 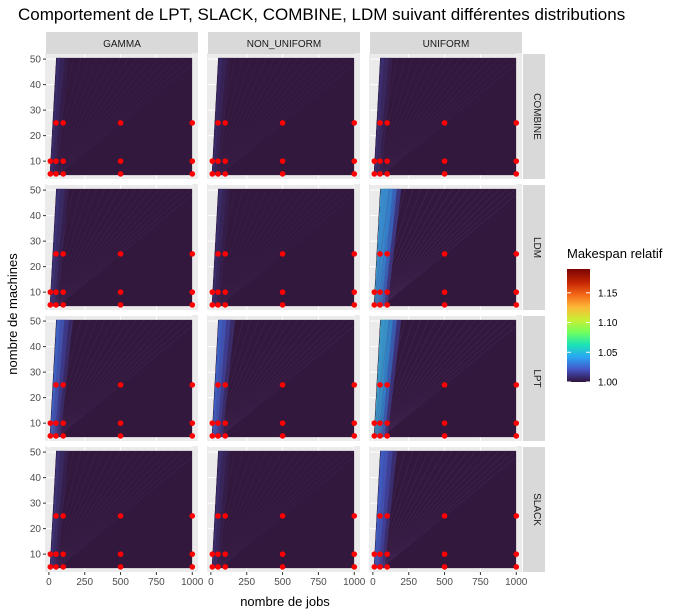 What do you see at coordinates (192, 582) in the screenshot?
I see `x-tick-label: 1000` at bounding box center [192, 582].